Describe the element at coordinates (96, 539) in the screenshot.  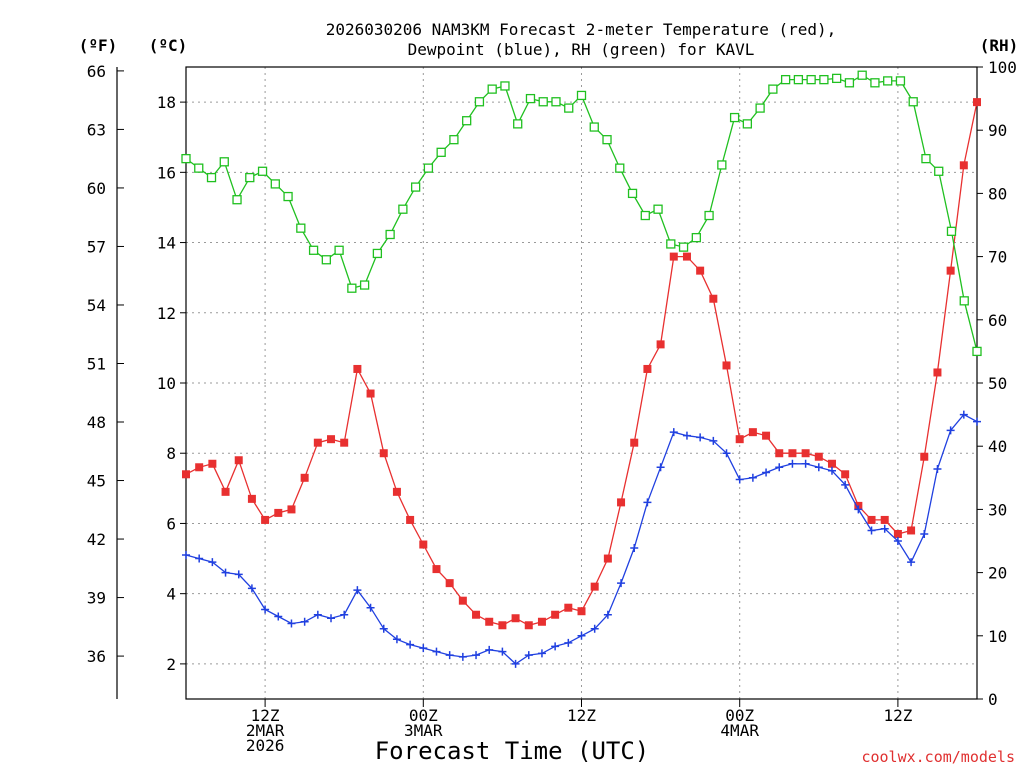
I see `fahrenheit-tick-label: 42` at that location.